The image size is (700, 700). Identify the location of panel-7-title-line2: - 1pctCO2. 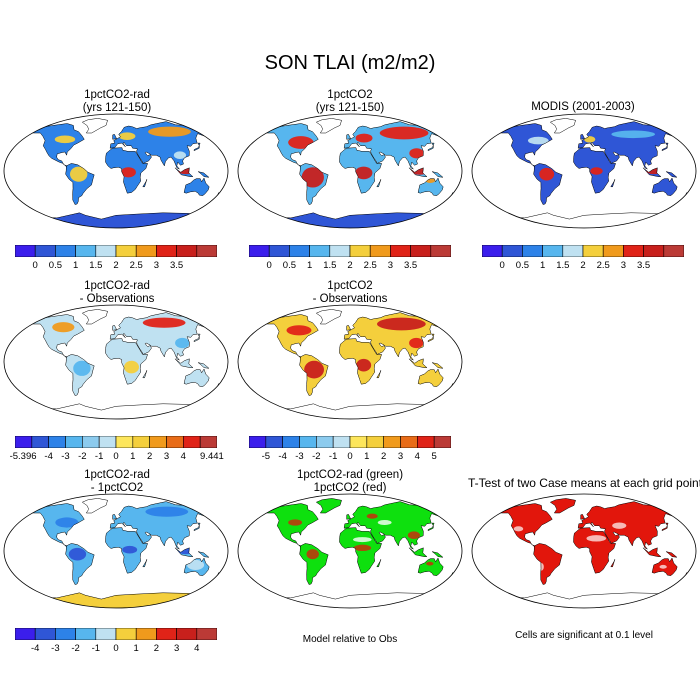
(117, 488).